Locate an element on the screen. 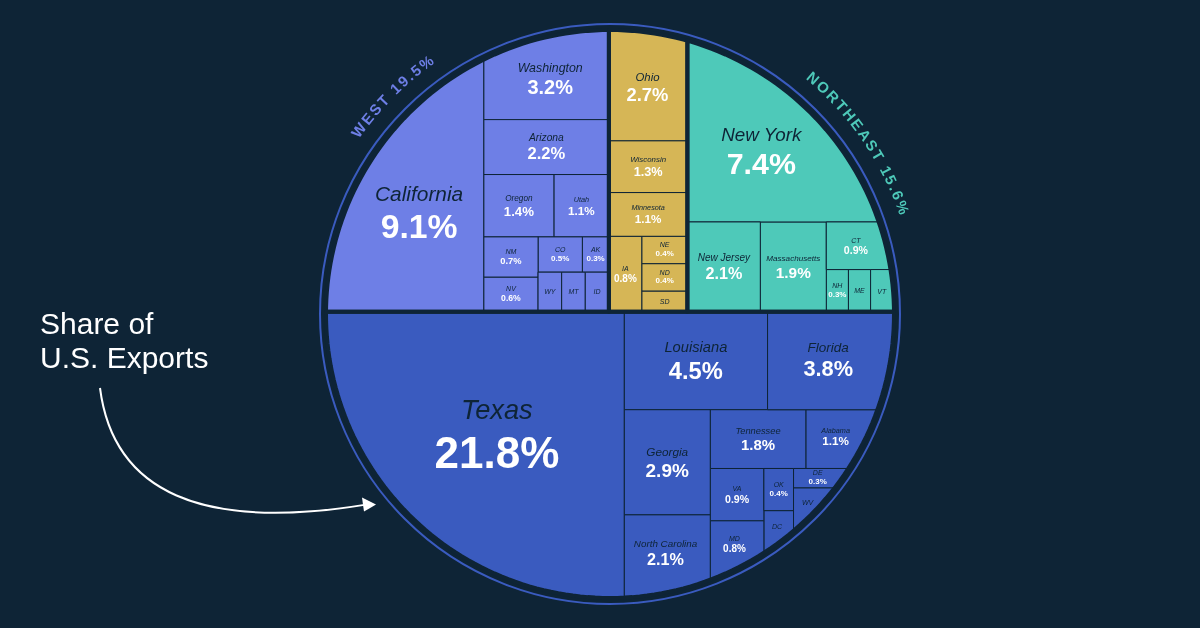 Image resolution: width=1200 pixels, height=628 pixels. category-label: Georgia is located at coordinates (667, 451).